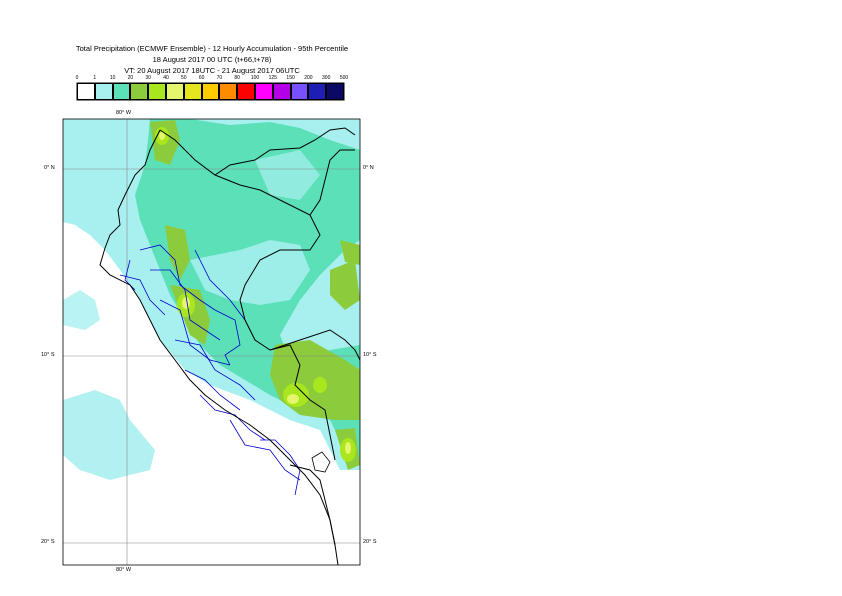 This screenshot has height=596, width=842. Describe the element at coordinates (177, 252) in the screenshot. I see `precip-area-heavy-andes` at that location.